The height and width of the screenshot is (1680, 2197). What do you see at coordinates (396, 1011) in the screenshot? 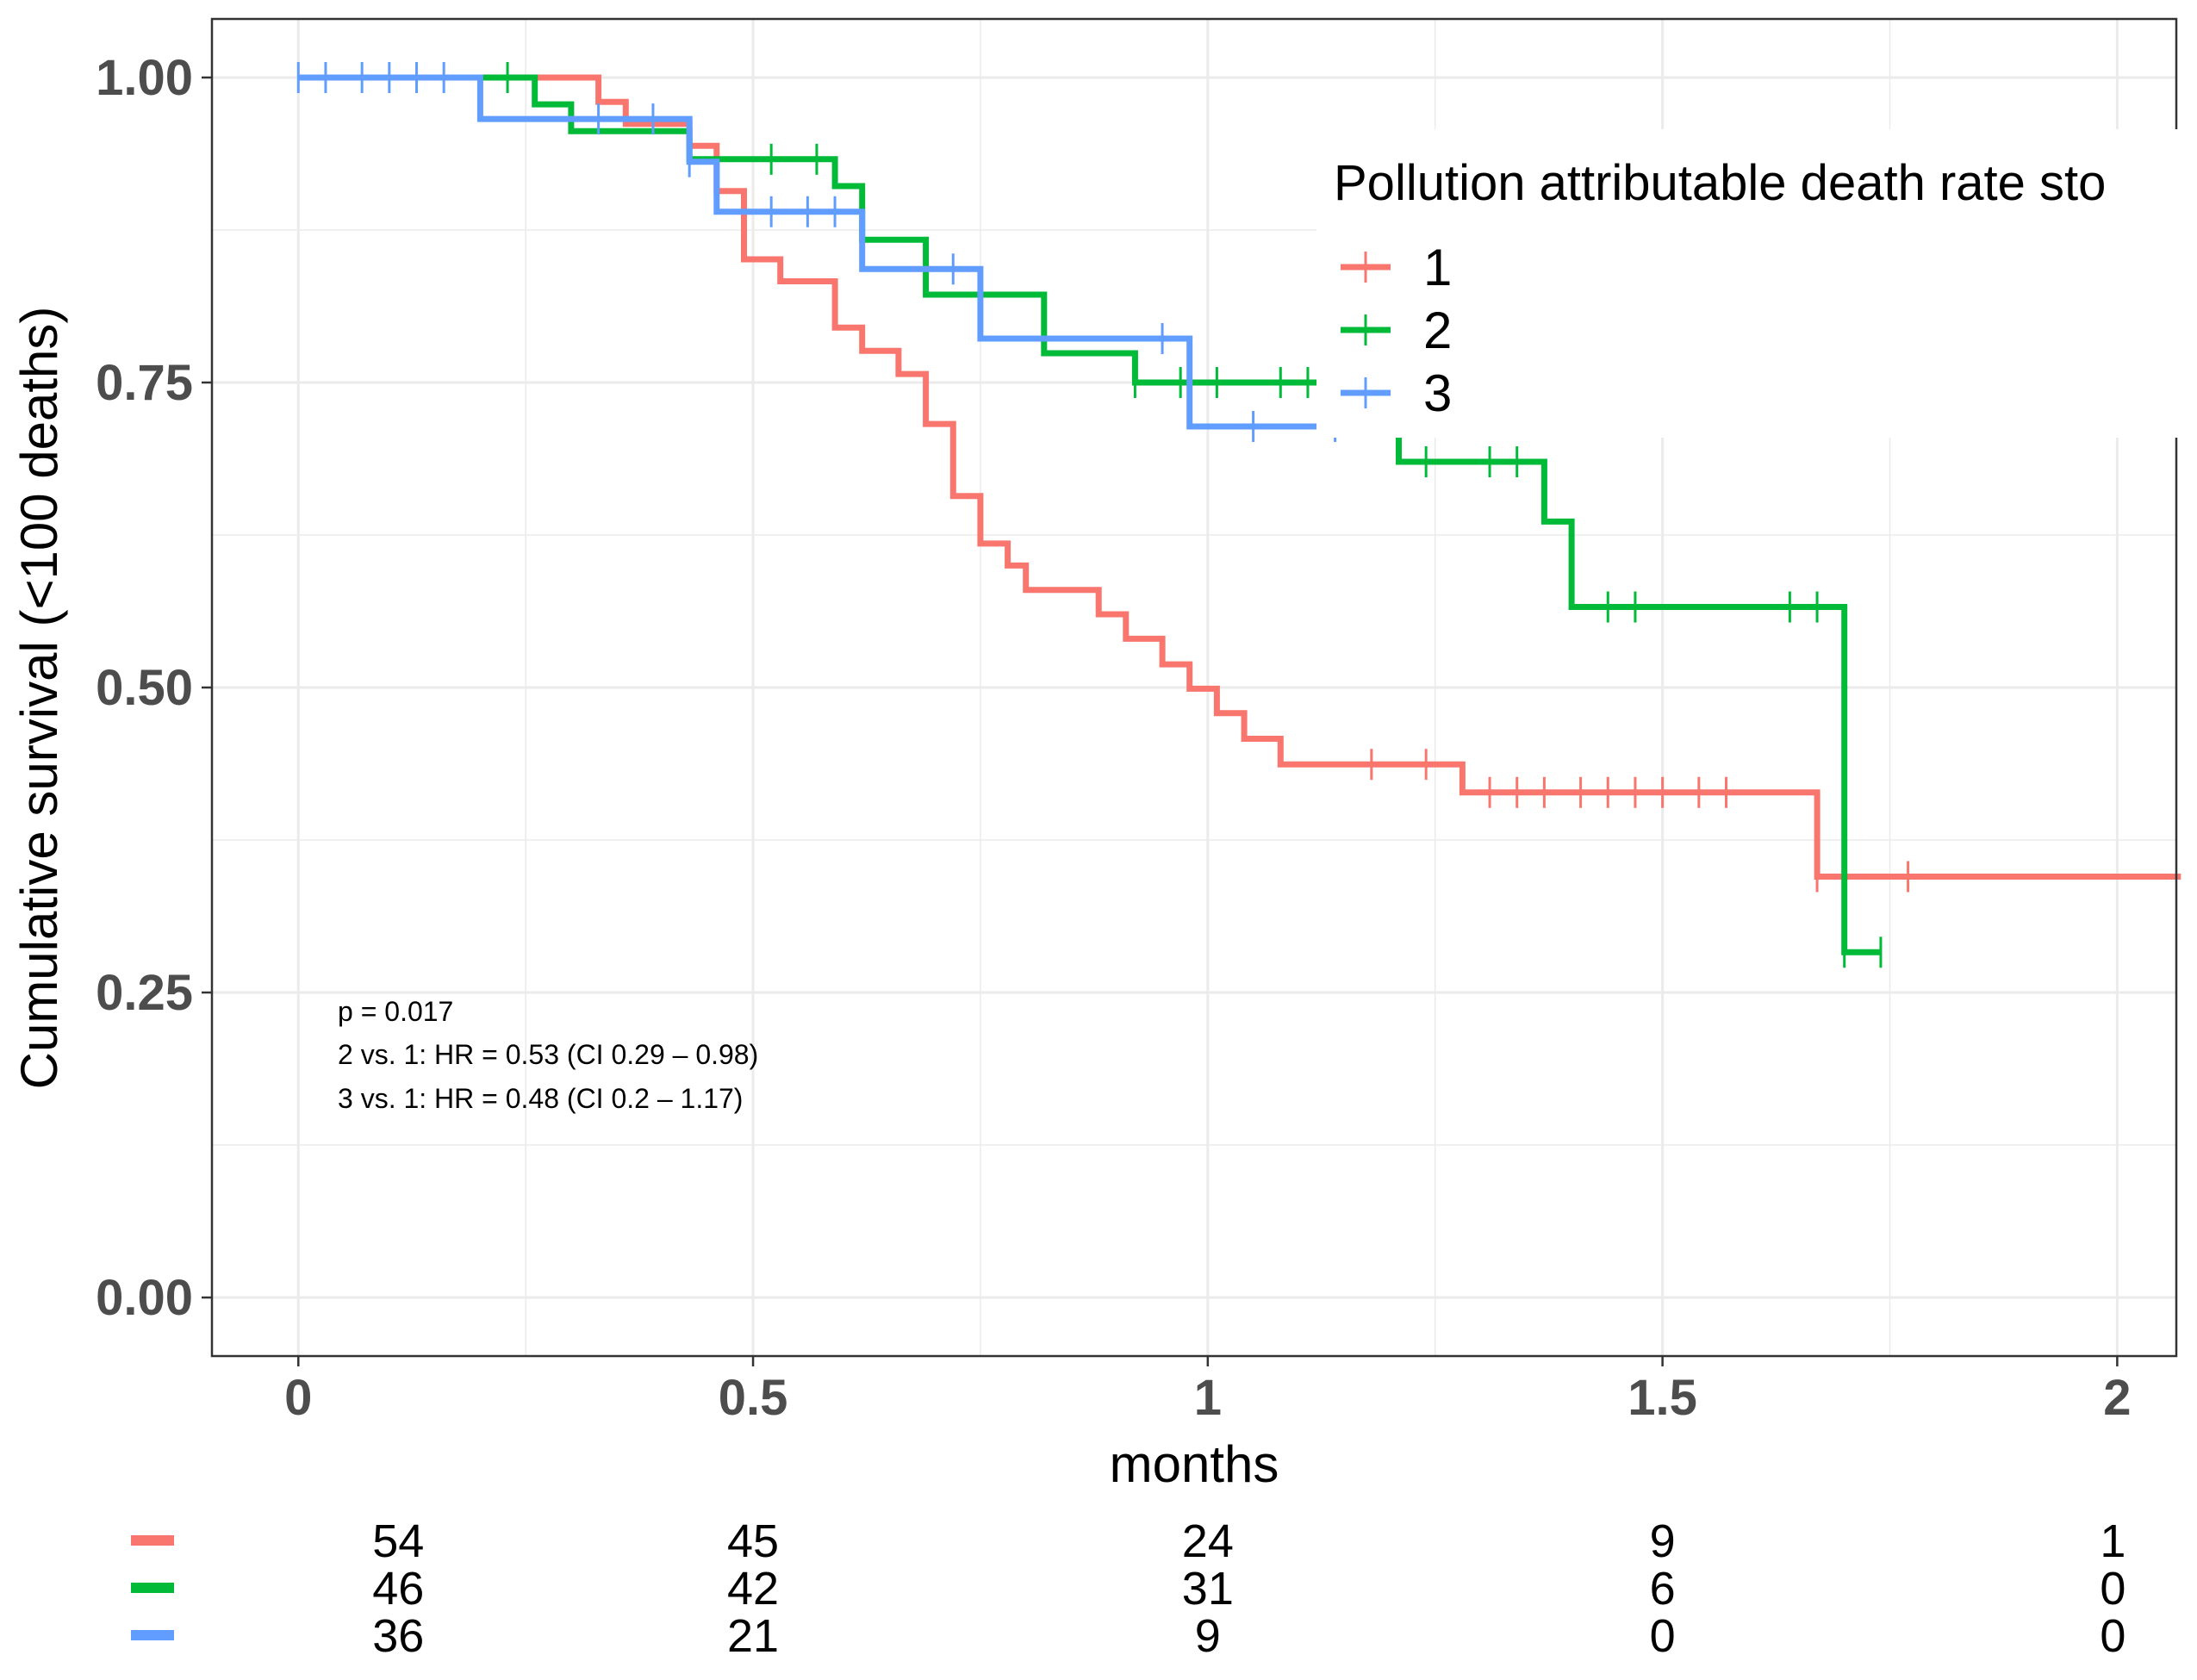
I see `p-value-text: p = 0.017` at bounding box center [396, 1011].